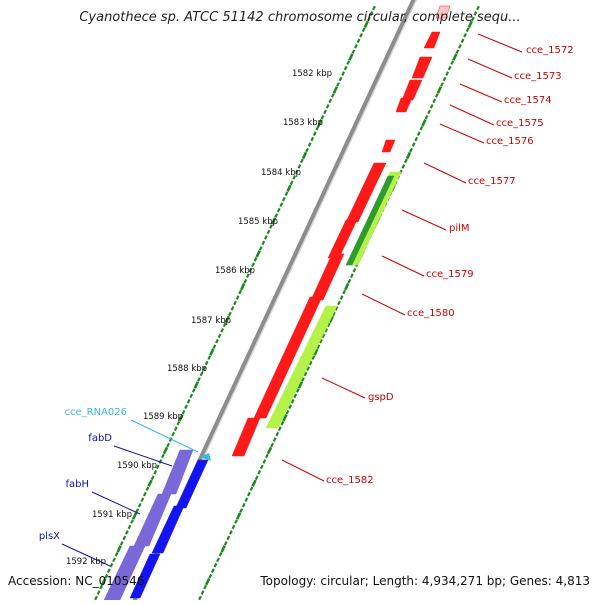 This screenshot has height=605, width=600. I want to click on gene-label-cce-1577: cce_1577, so click(492, 181).